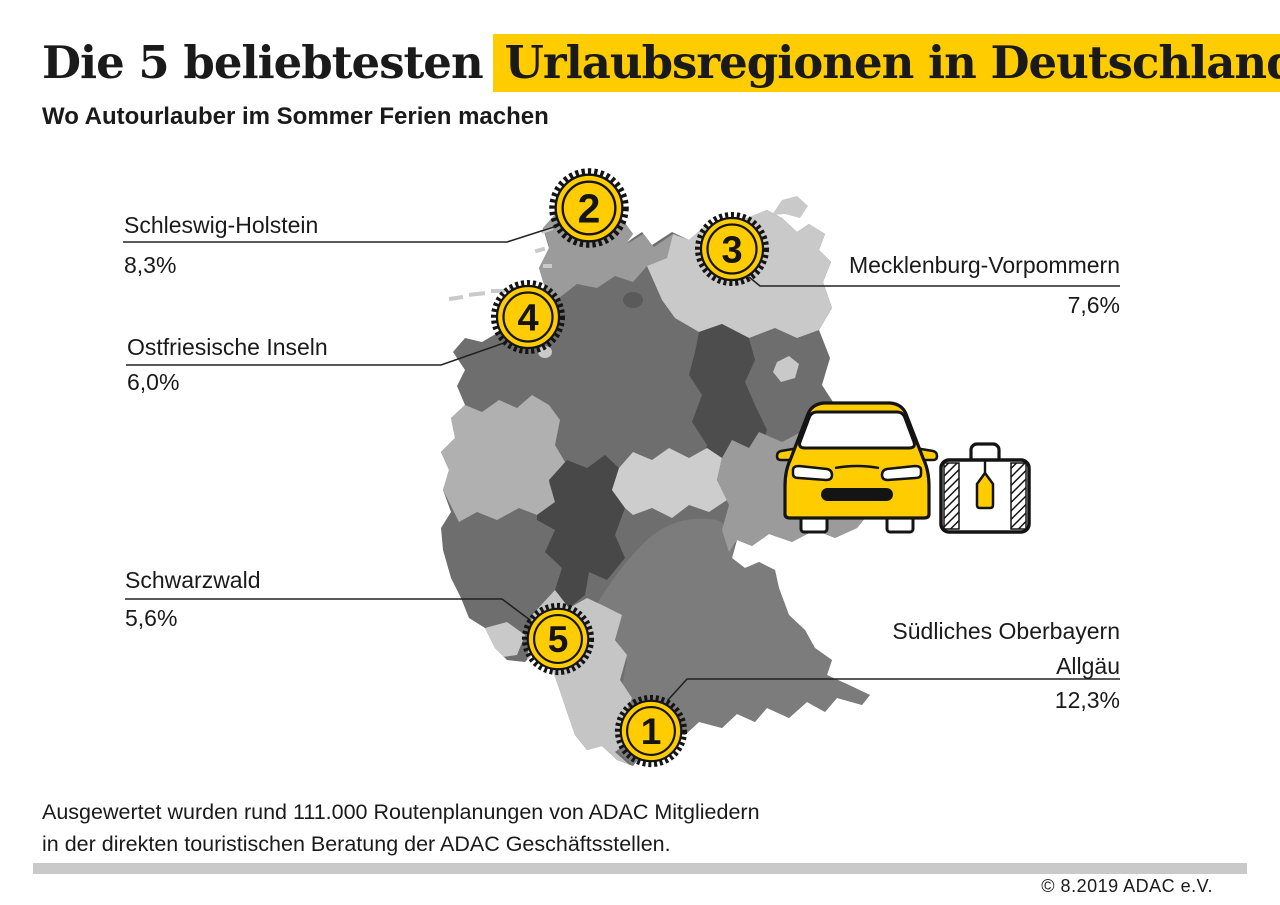 The height and width of the screenshot is (905, 1280). Describe the element at coordinates (151, 618) in the screenshot. I see `value-schwarzwald: 5,6%` at that location.